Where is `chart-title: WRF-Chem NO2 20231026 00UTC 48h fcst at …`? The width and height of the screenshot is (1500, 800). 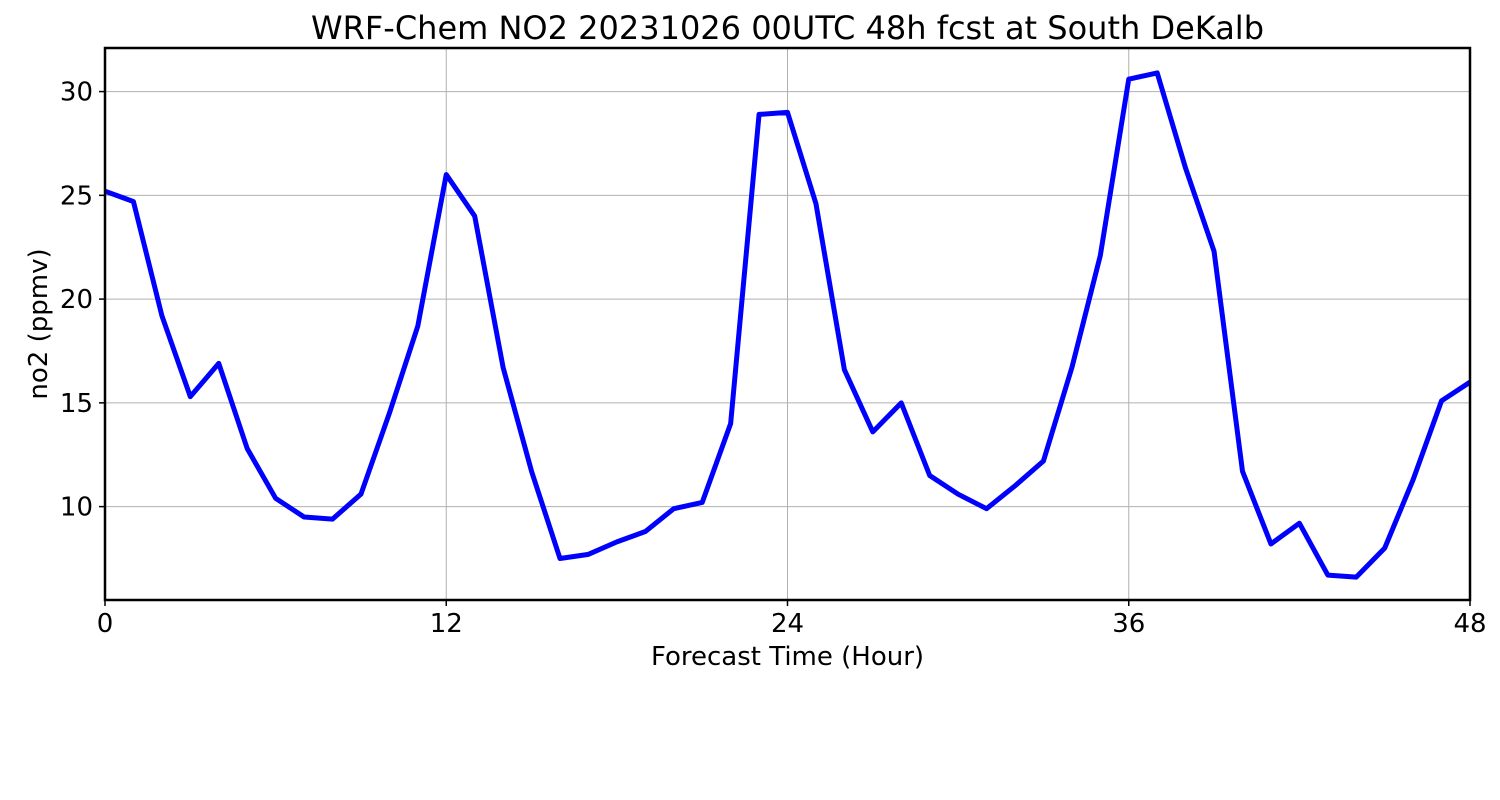 chart-title: WRF-Chem NO2 20231026 00UTC 48h fcst at … is located at coordinates (787, 28).